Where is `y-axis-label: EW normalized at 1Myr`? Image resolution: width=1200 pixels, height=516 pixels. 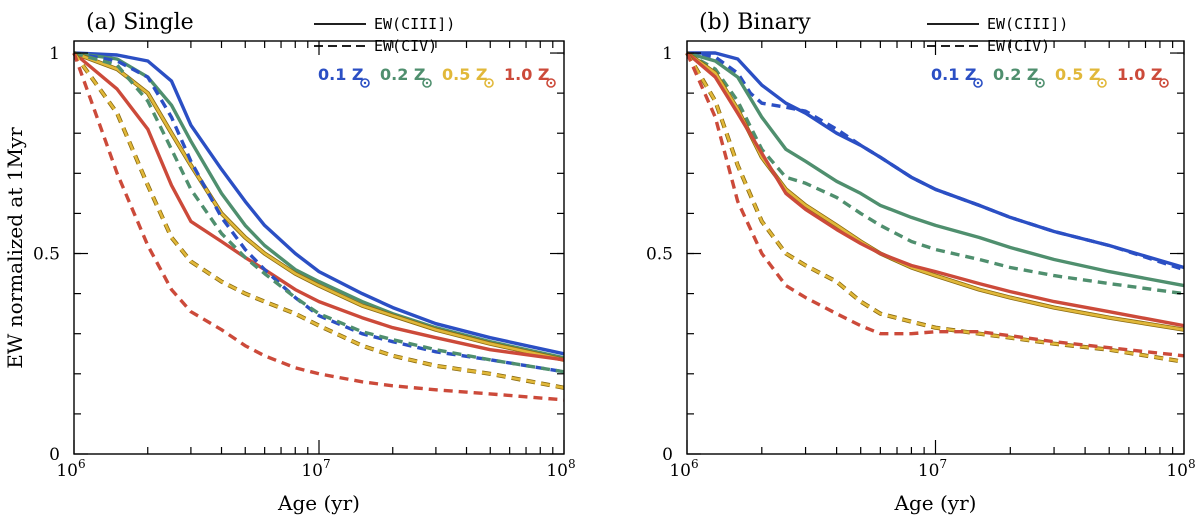
y-axis-label: EW normalized at 1Myr is located at coordinates (15, 248).